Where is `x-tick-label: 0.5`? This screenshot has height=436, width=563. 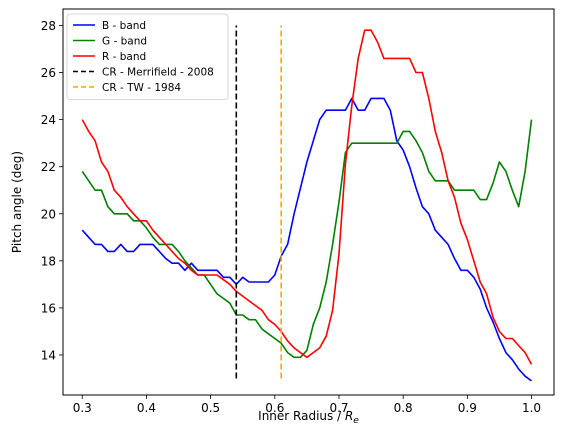
x-tick-label: 0.5 is located at coordinates (210, 408).